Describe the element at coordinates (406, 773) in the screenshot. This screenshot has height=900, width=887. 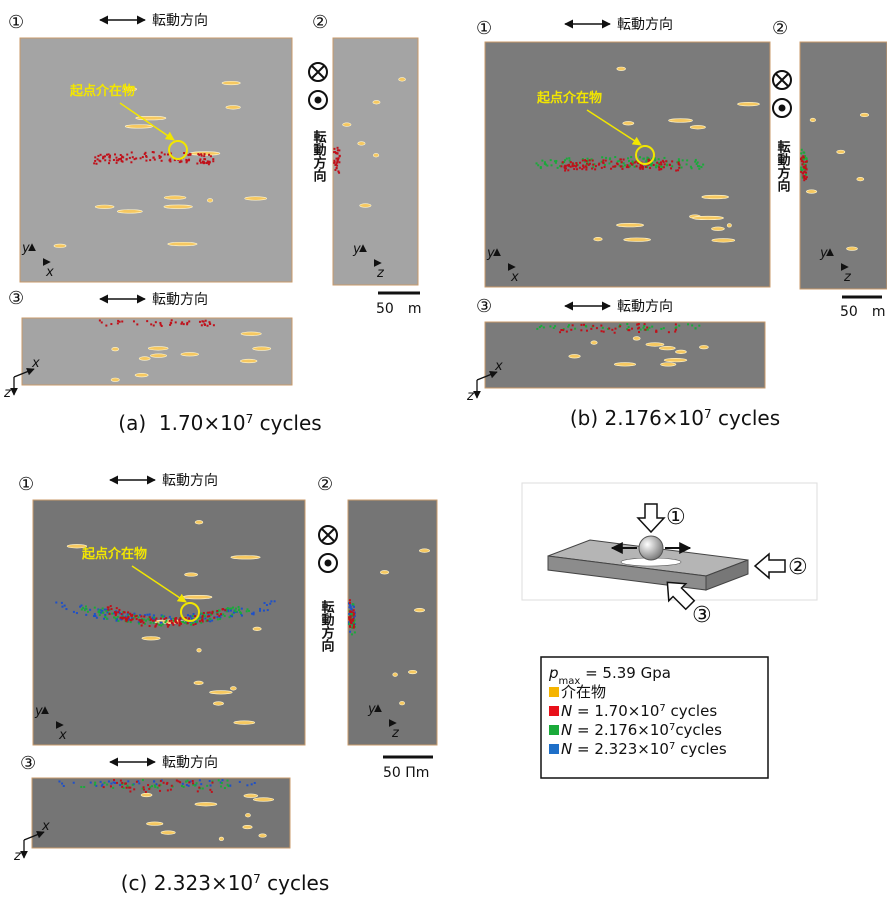
I see `scale-label: 50 Πm` at that location.